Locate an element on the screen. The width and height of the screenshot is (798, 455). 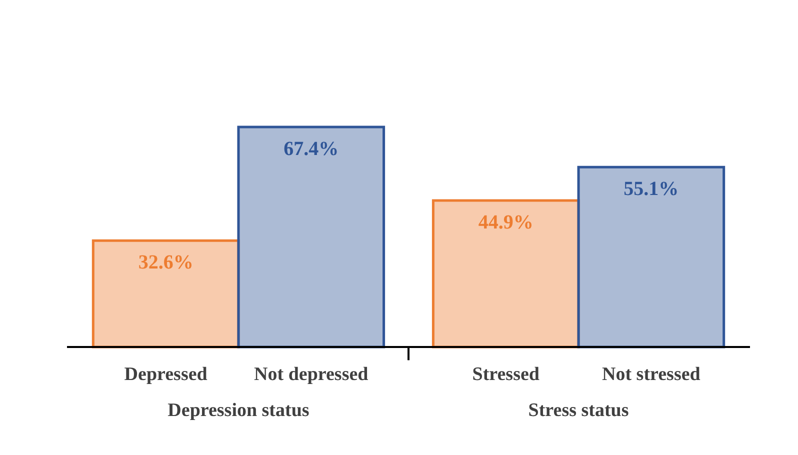
x-tick-label: Depressed is located at coordinates (166, 374).